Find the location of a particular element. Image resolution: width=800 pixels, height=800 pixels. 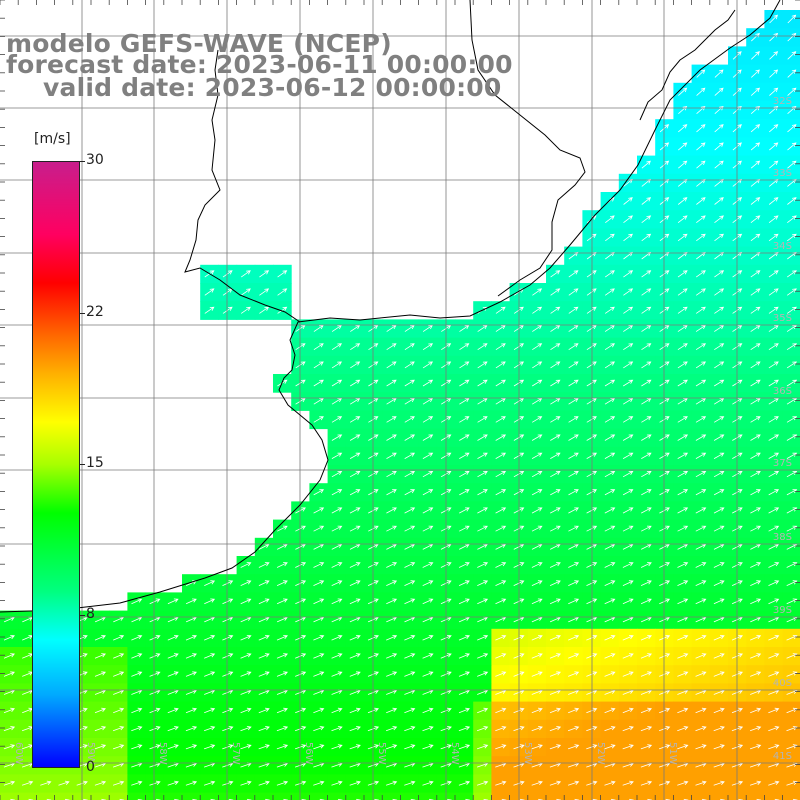

latitude-label: 34S is located at coordinates (782, 246).